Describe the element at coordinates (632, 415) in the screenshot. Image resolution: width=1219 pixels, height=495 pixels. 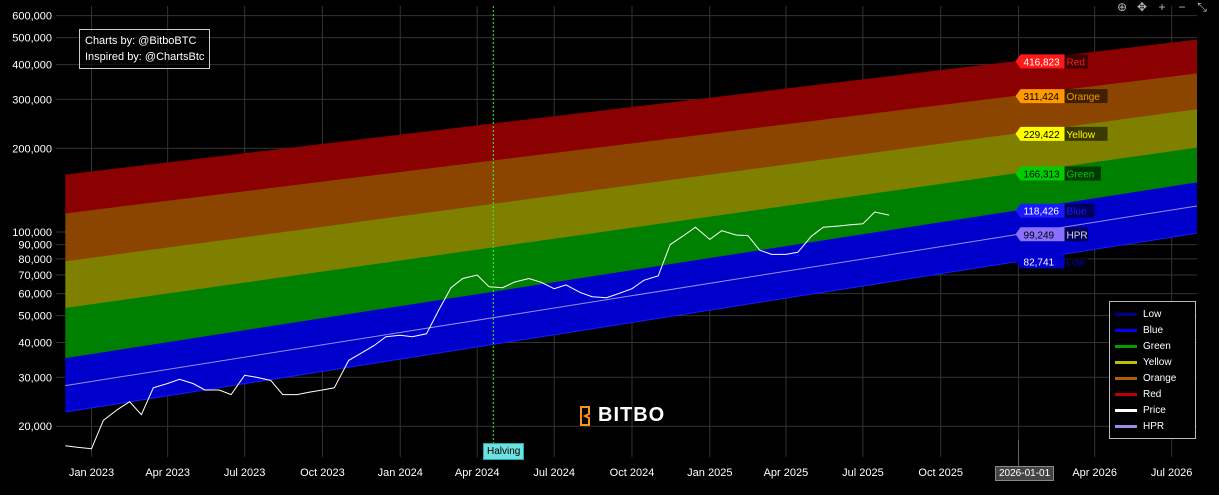
I see `brand-name: BITBO` at that location.